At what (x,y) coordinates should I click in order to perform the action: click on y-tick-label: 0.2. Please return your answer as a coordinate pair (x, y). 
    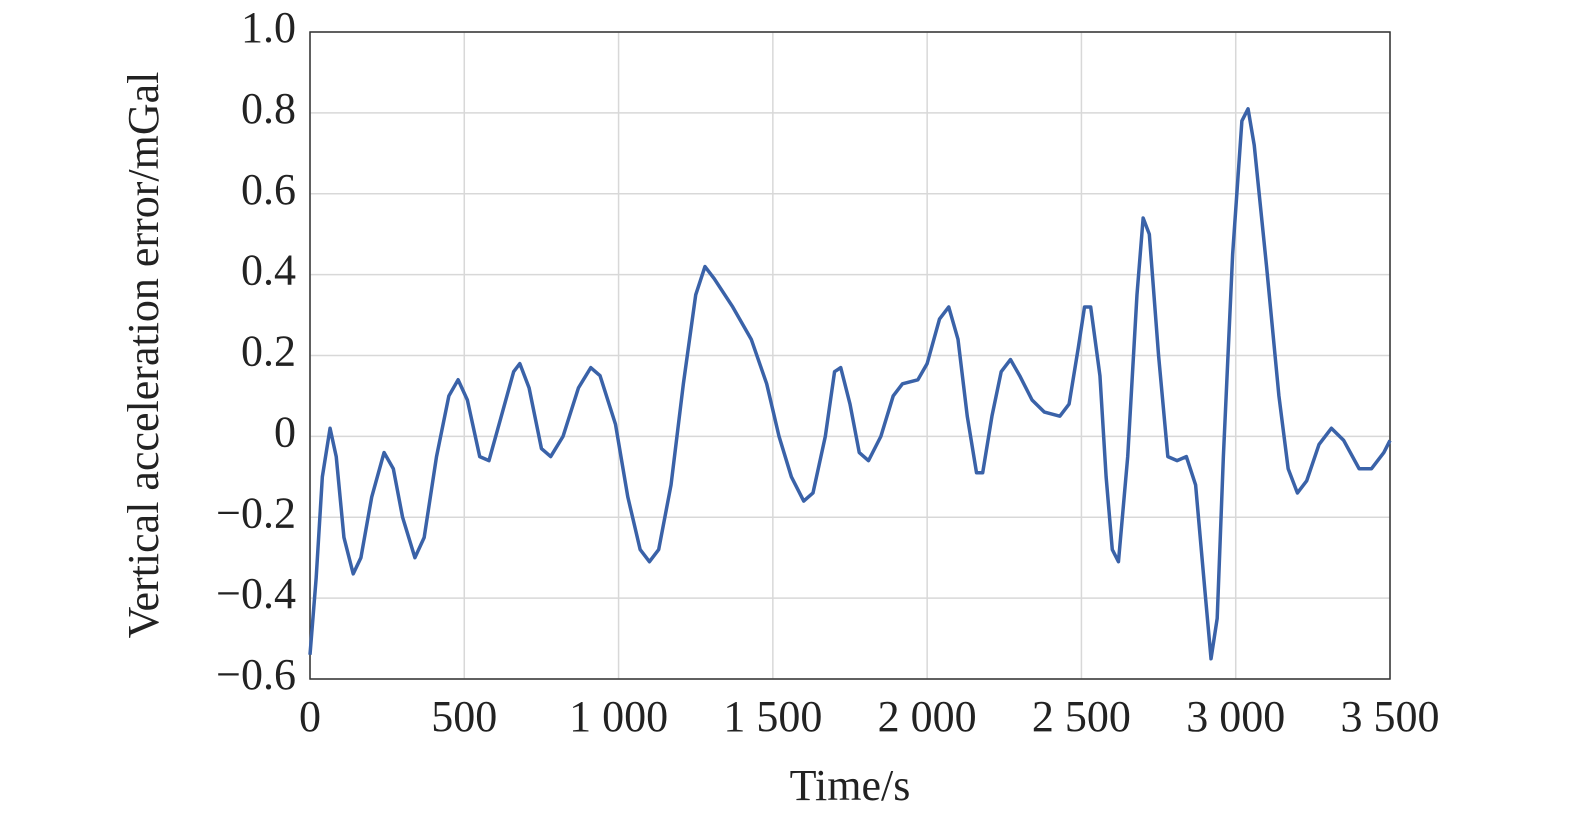
    Looking at the image, I should click on (268, 351).